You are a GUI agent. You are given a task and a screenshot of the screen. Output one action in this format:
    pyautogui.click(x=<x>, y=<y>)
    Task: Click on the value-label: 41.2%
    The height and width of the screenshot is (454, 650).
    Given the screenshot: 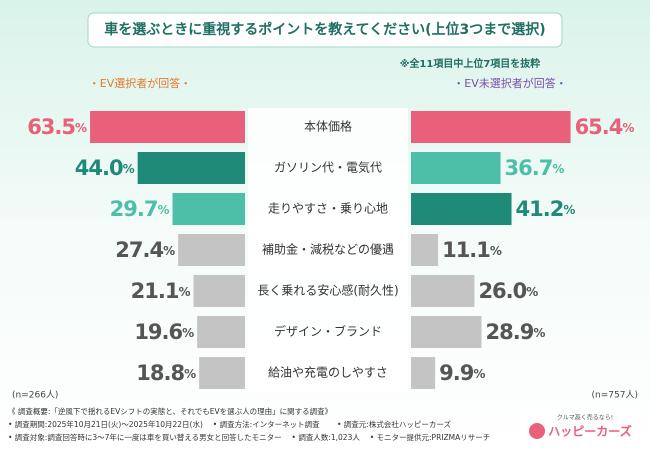 What is the action you would take?
    pyautogui.click(x=546, y=209)
    